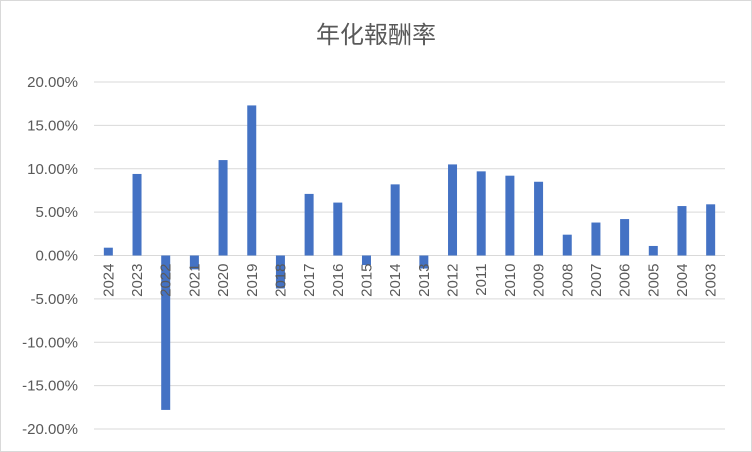 The width and height of the screenshot is (752, 452). What do you see at coordinates (309, 224) in the screenshot?
I see `bar-2017` at bounding box center [309, 224].